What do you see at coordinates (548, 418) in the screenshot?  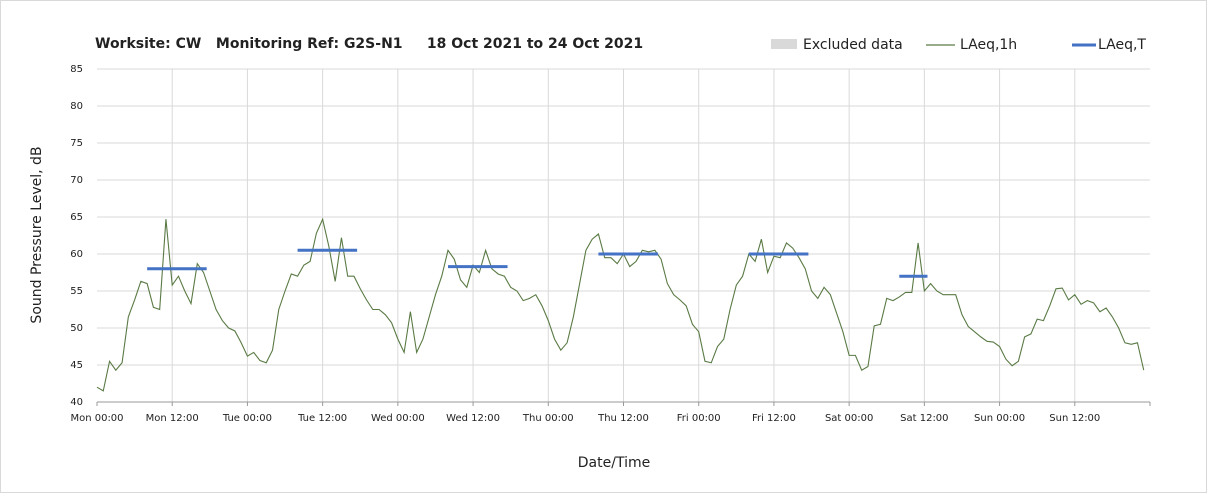 I see `x-tick-label: Thu 00:00` at bounding box center [548, 418].